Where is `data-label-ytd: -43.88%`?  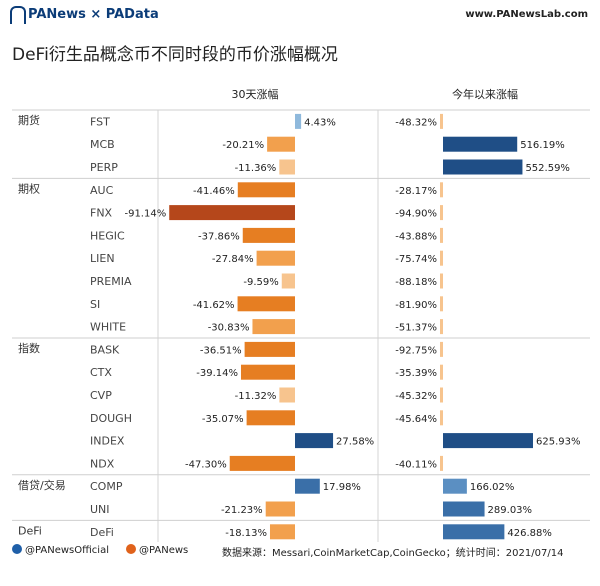 data-label-ytd: -43.88% is located at coordinates (416, 236).